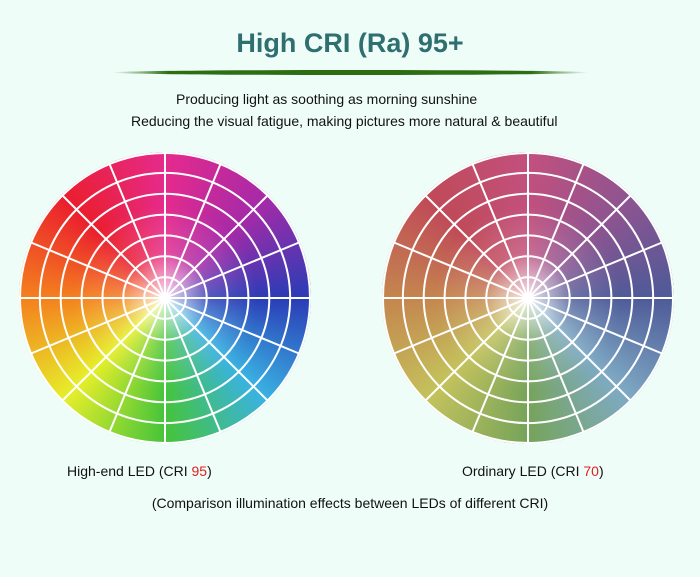 The image size is (700, 577). Describe the element at coordinates (350, 72) in the screenshot. I see `title-underline` at that location.